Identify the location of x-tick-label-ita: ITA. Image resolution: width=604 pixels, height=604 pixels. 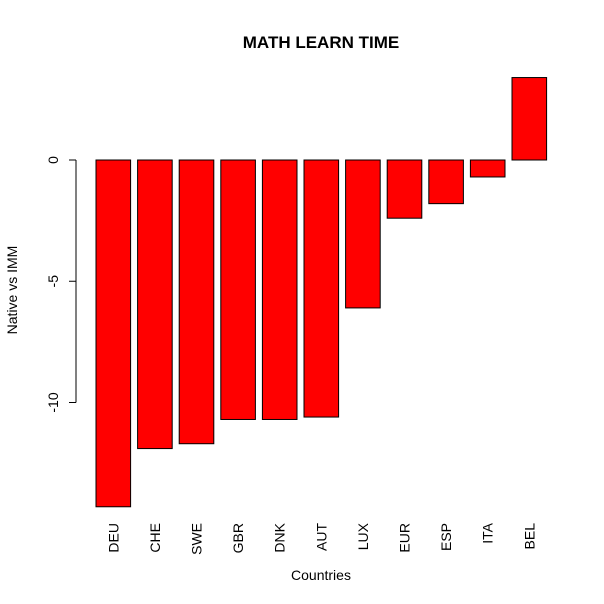
(488, 532).